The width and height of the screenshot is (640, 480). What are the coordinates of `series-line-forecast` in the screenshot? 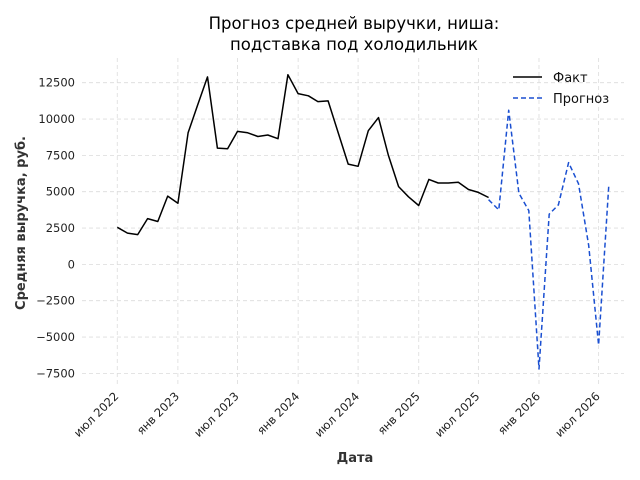 It's located at (549, 239).